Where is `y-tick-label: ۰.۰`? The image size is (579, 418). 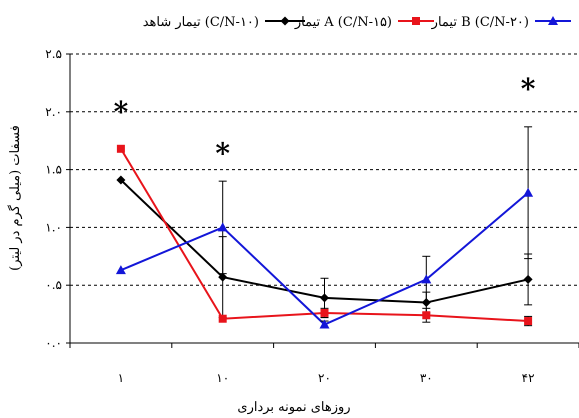 y-tick-label: ۰.۰ is located at coordinates (53, 343).